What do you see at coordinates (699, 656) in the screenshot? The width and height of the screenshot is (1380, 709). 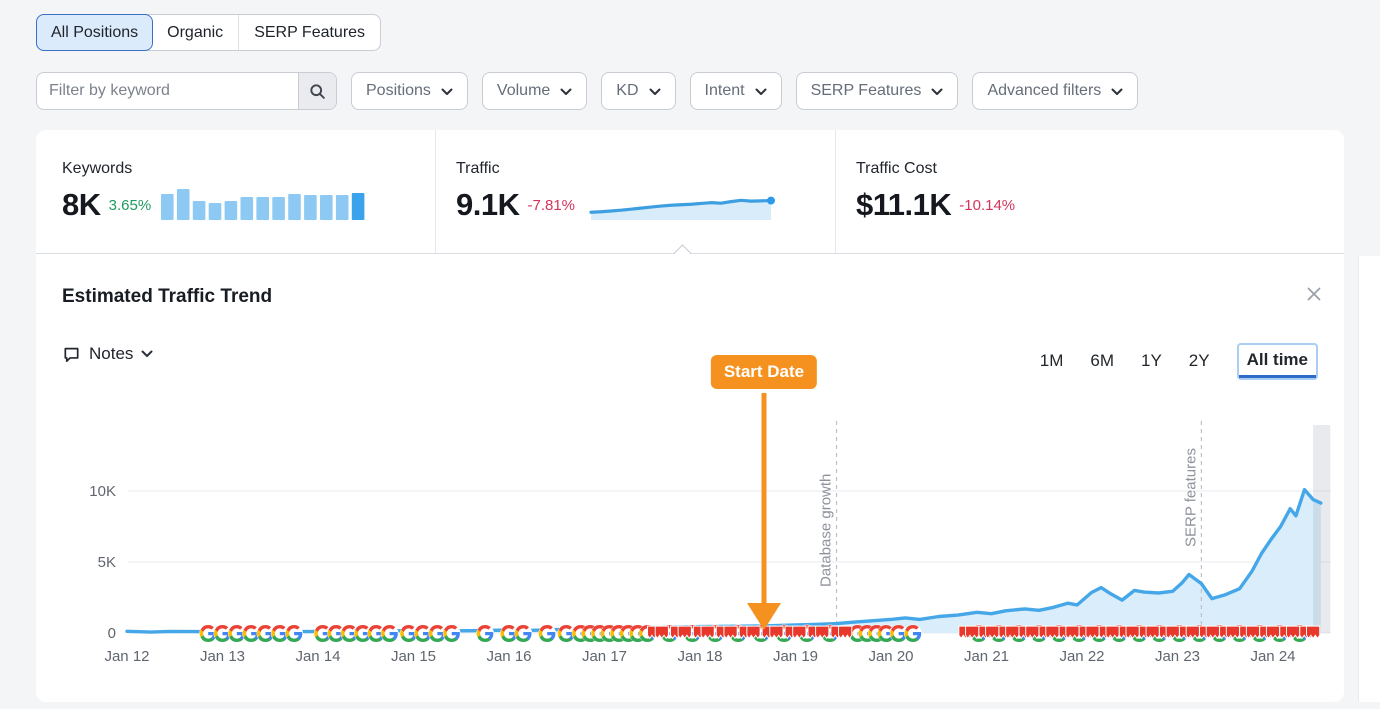 I see `x-axis-label: Jan 18` at bounding box center [699, 656].